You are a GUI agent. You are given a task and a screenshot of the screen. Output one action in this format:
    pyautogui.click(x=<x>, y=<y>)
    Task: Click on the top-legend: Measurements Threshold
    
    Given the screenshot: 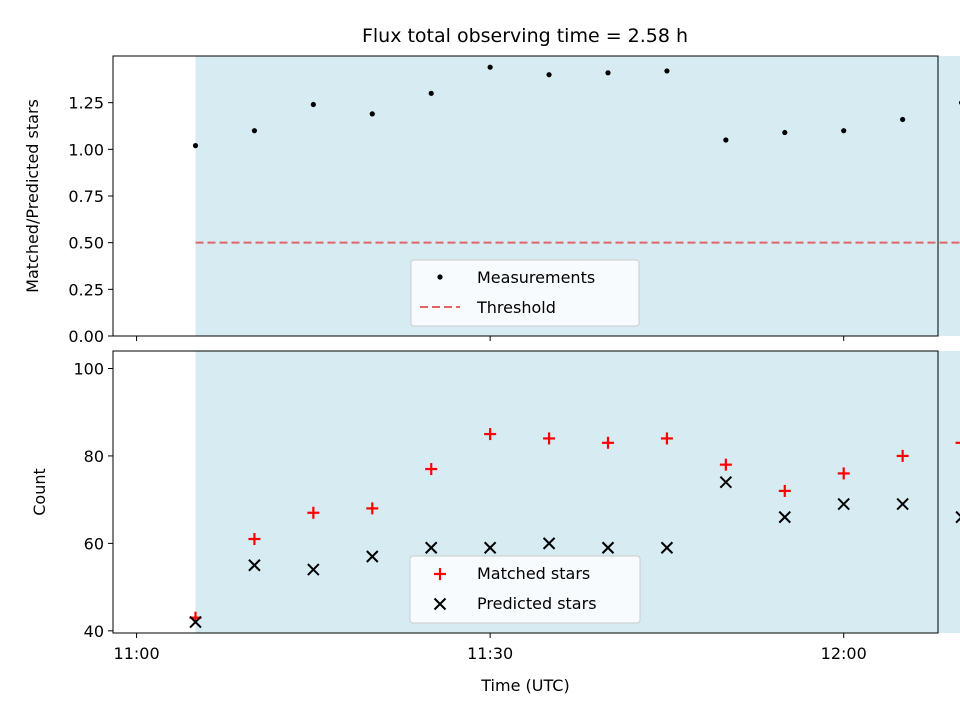 What is the action you would take?
    pyautogui.click(x=525, y=293)
    